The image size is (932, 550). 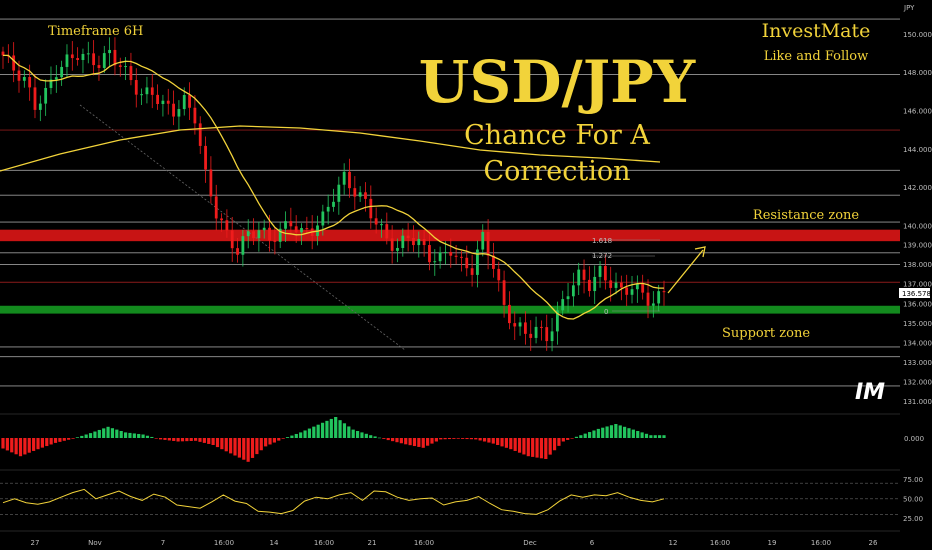 What do you see at coordinates (917, 402) in the screenshot?
I see `y-tick-label: 131.000` at bounding box center [917, 402].